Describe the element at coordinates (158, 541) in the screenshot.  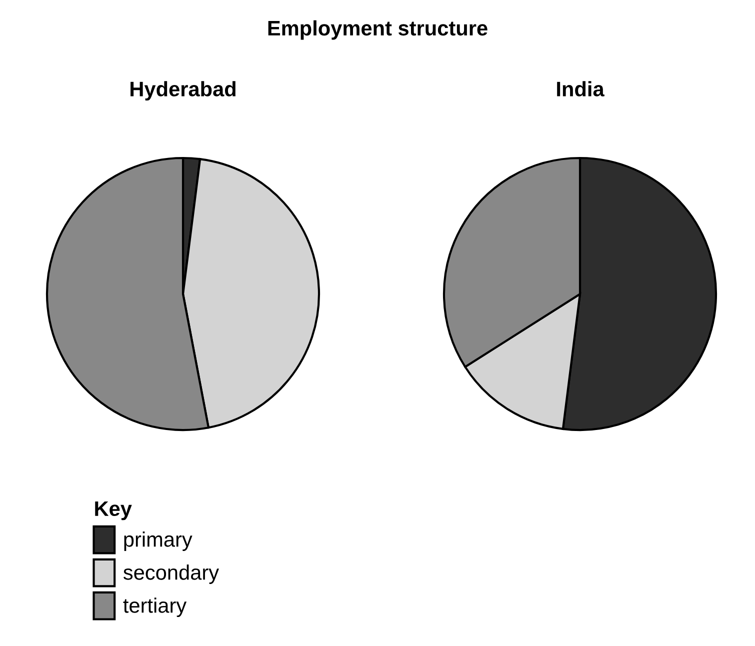
I see `legend-label: primary` at that location.